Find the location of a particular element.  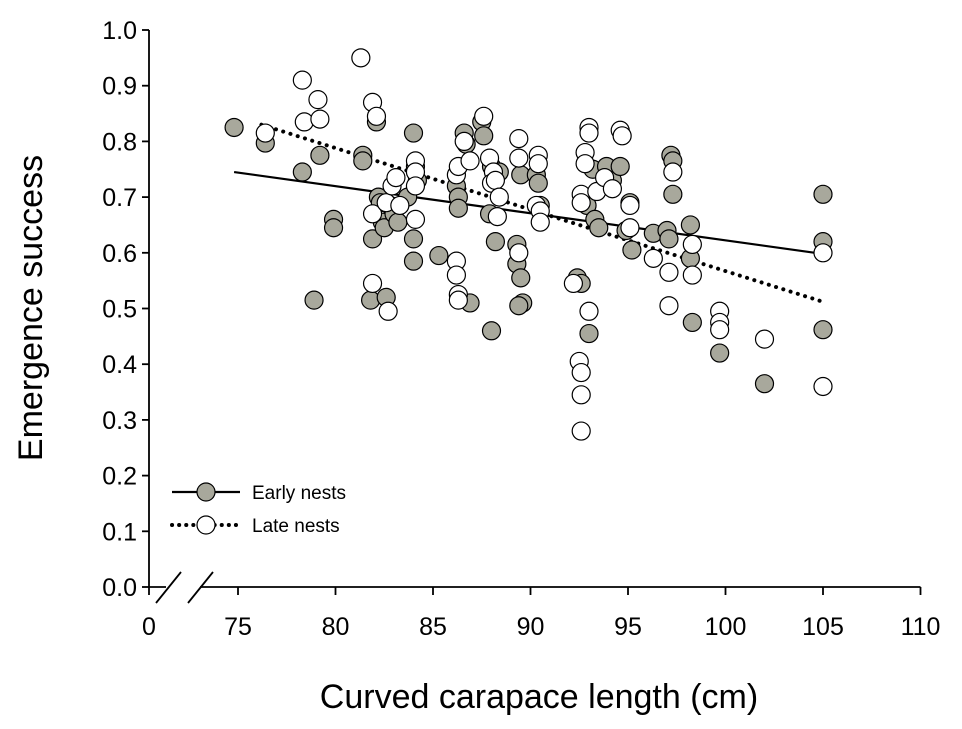

y-tick-label: 0.3 is located at coordinates (119, 421).